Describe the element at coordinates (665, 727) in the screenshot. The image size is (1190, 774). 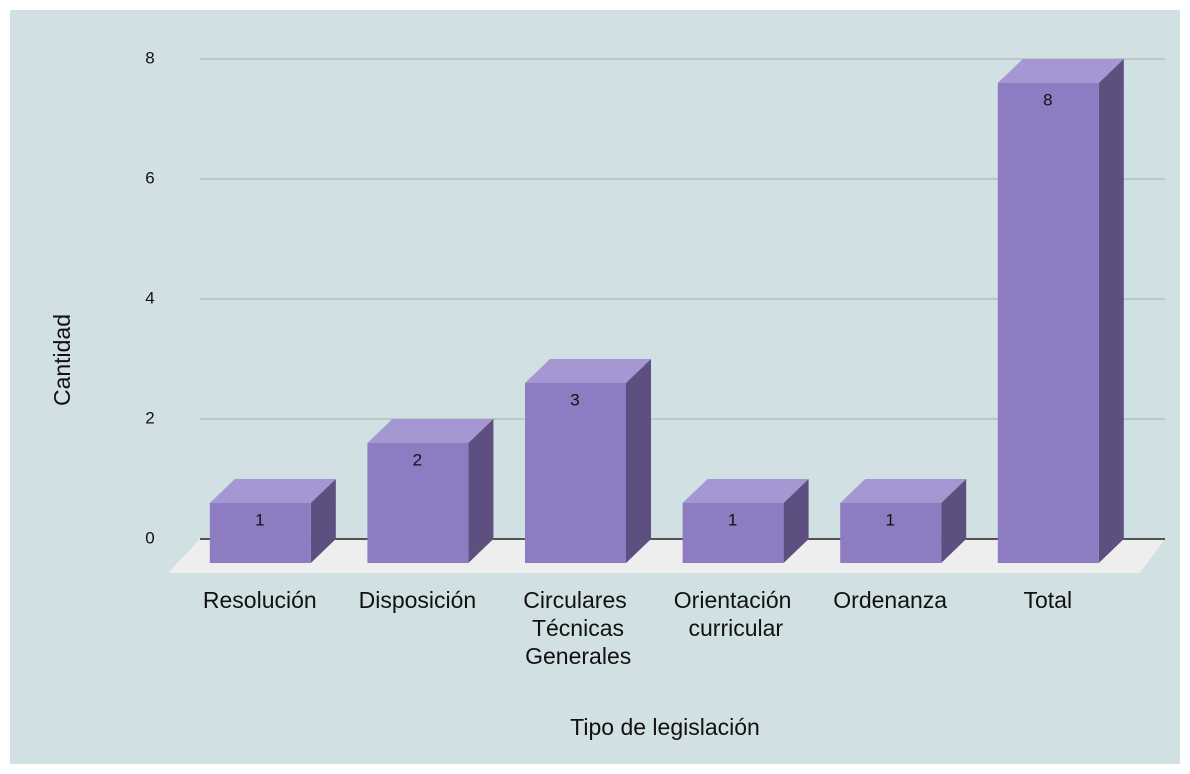
I see `x-axis-title: Tipo de legislación` at that location.